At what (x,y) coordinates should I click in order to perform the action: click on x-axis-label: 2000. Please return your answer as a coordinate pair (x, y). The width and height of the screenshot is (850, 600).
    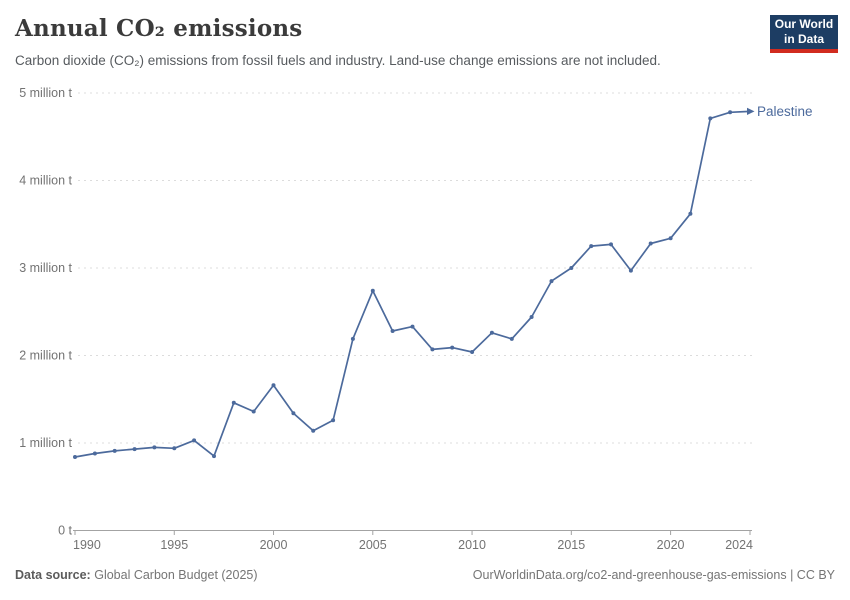
    Looking at the image, I should click on (274, 545).